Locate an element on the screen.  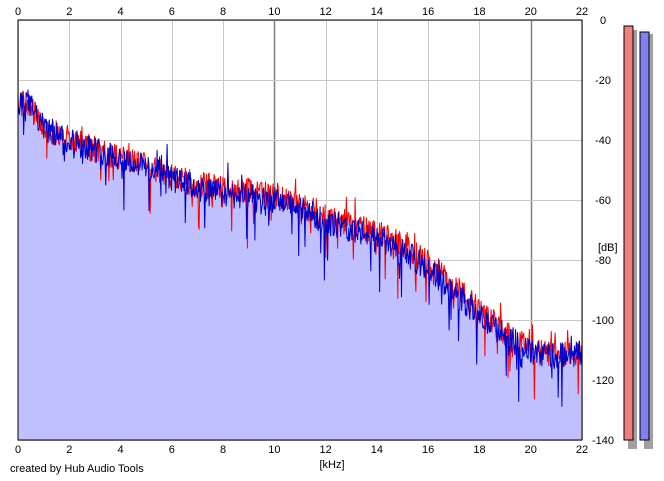
y-tick-label: -20 is located at coordinates (603, 81).